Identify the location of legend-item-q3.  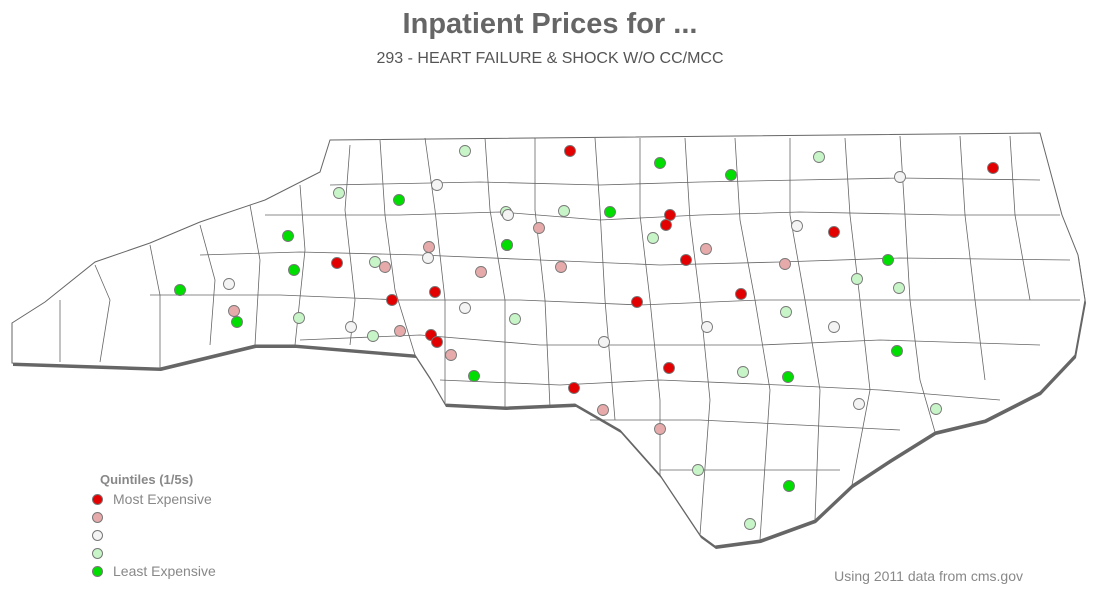
(154, 535).